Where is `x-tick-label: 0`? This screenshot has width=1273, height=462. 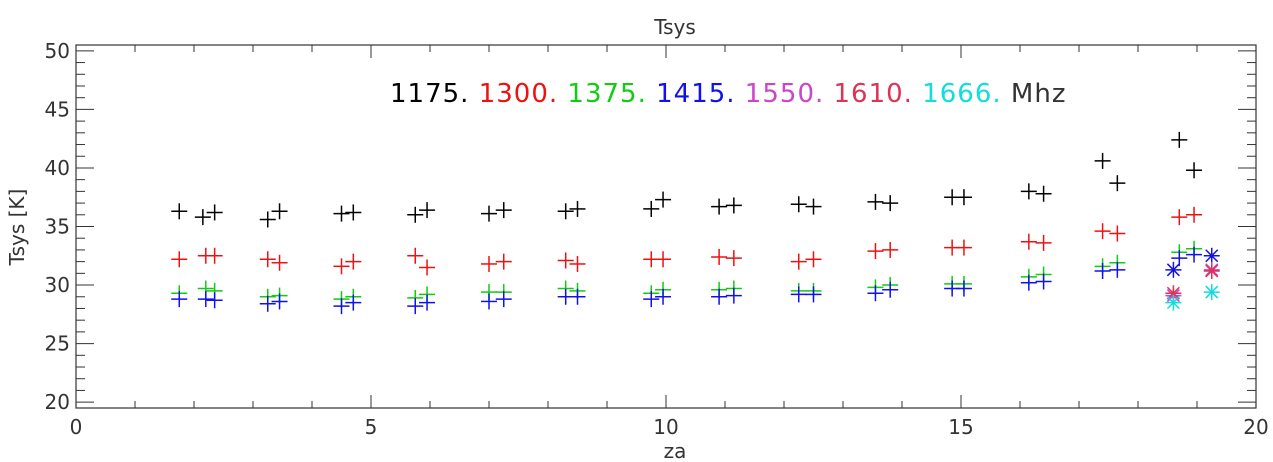 x-tick-label: 0 is located at coordinates (76, 427).